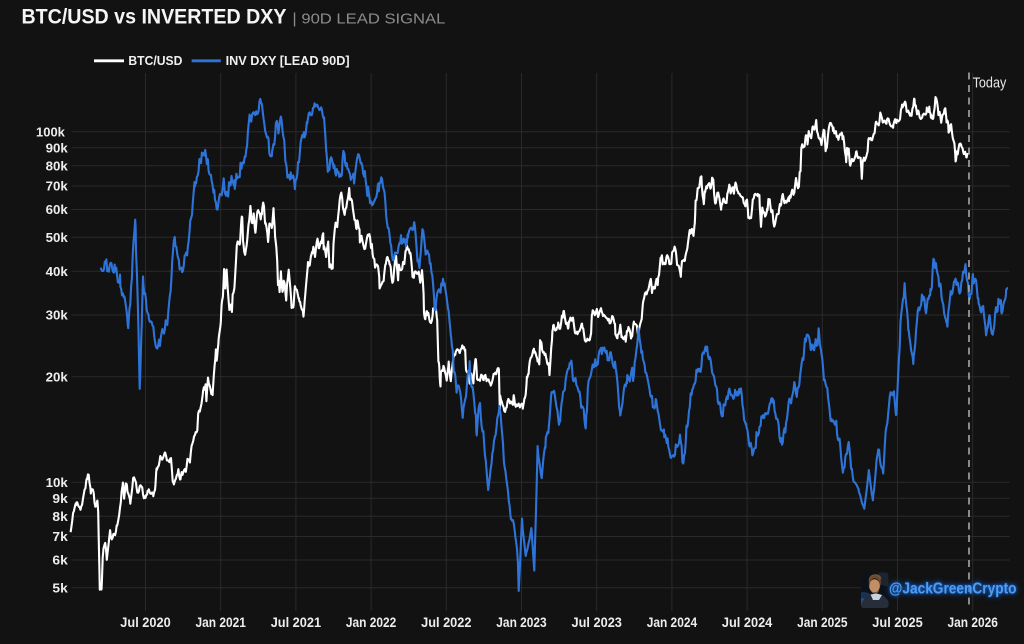  What do you see at coordinates (57, 147) in the screenshot?
I see `svg-text: 90k` at bounding box center [57, 147].